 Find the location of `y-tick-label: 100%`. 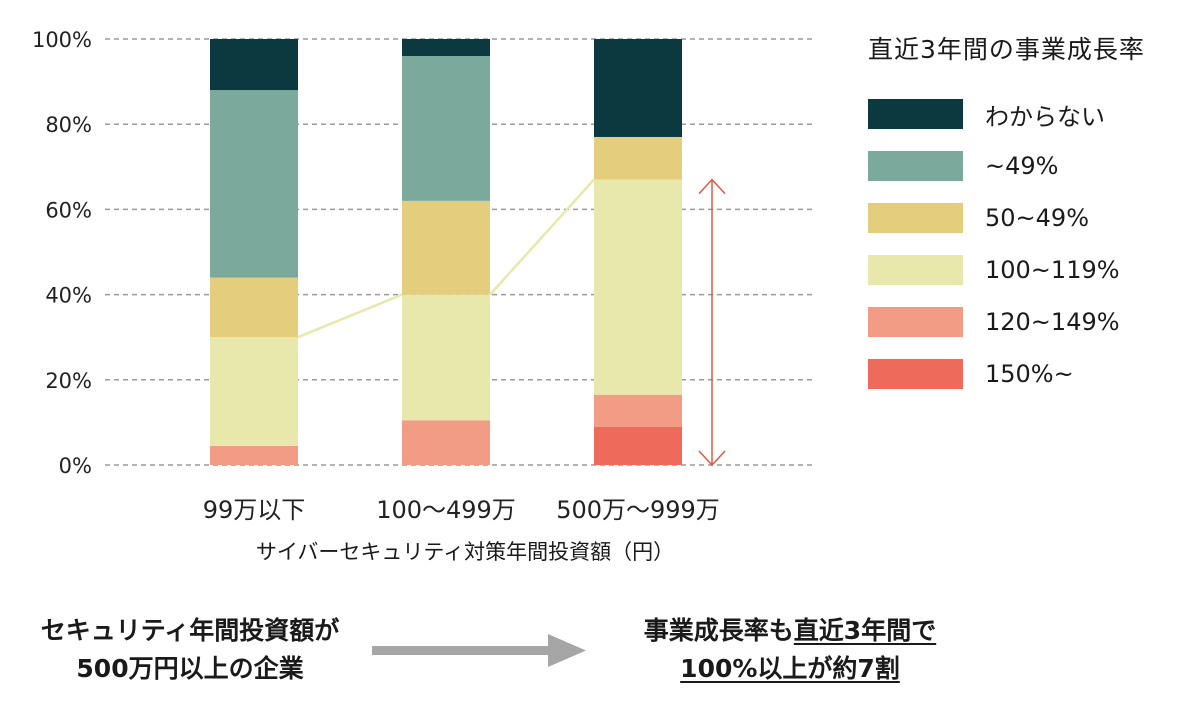

y-tick-label: 100% is located at coordinates (62, 40).